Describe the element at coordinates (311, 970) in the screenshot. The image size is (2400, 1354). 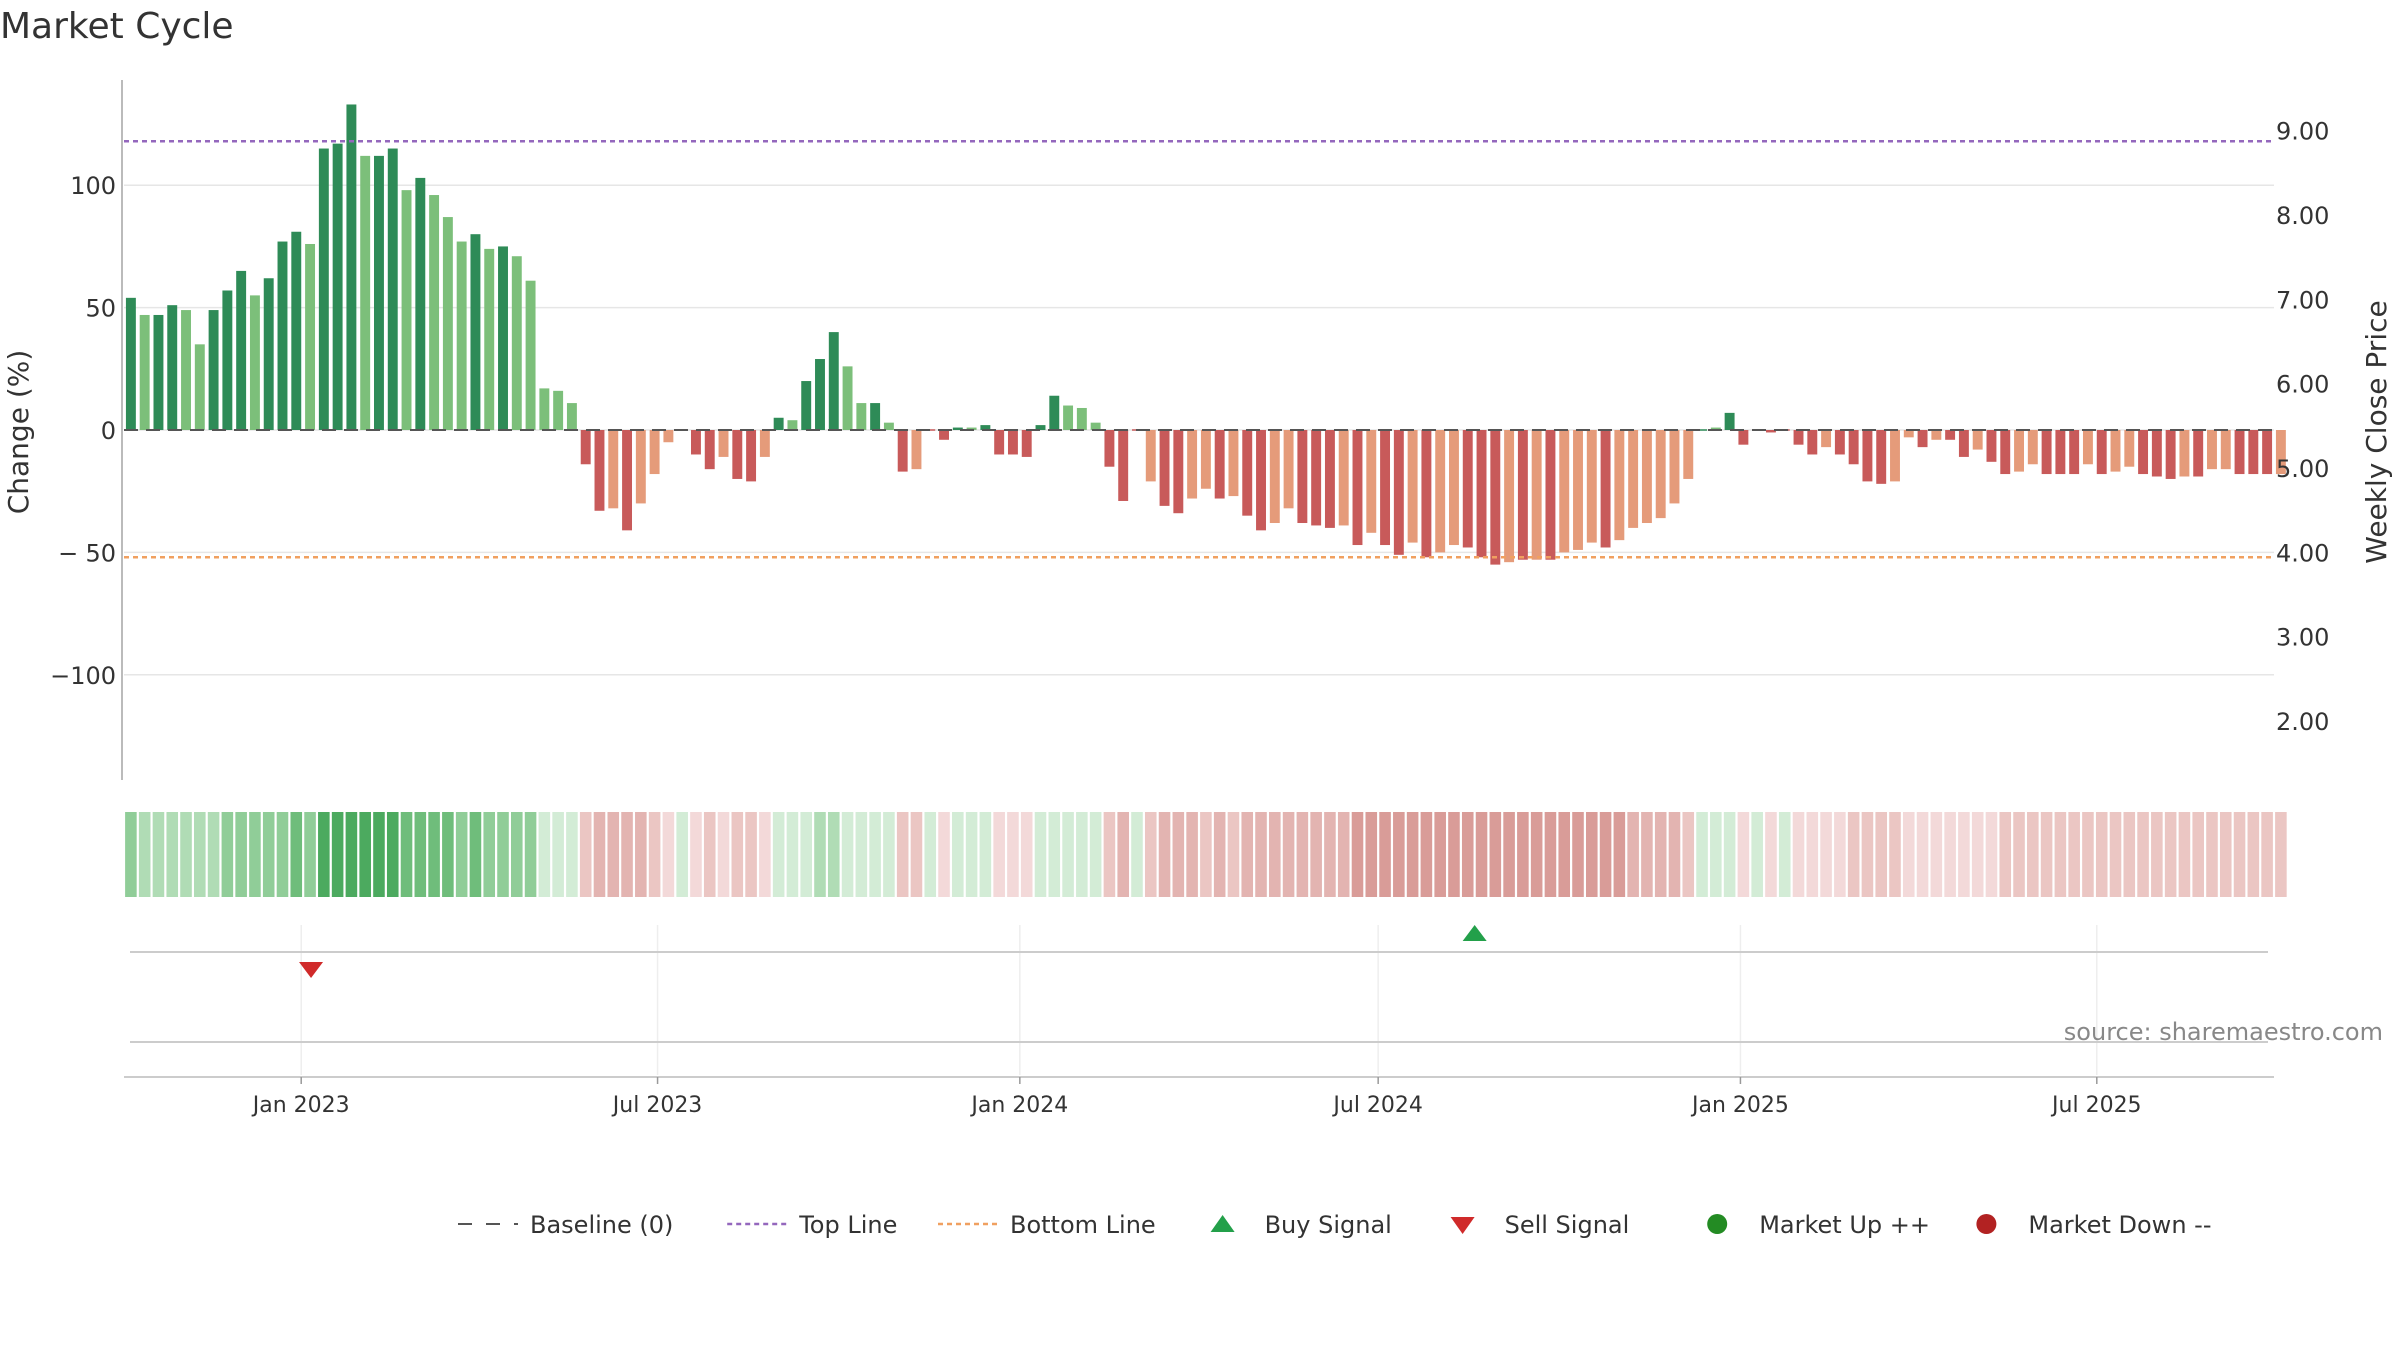
I see `sell-signal-marker` at that location.